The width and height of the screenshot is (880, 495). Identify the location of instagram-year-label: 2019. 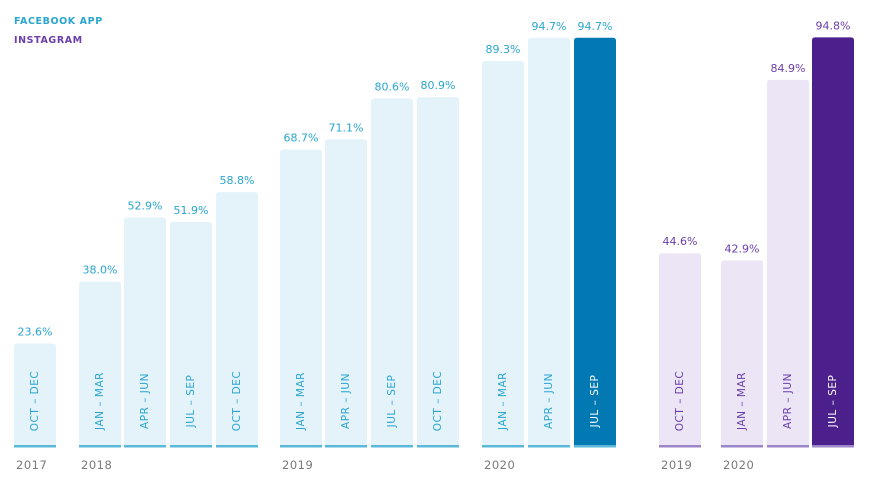
(676, 465).